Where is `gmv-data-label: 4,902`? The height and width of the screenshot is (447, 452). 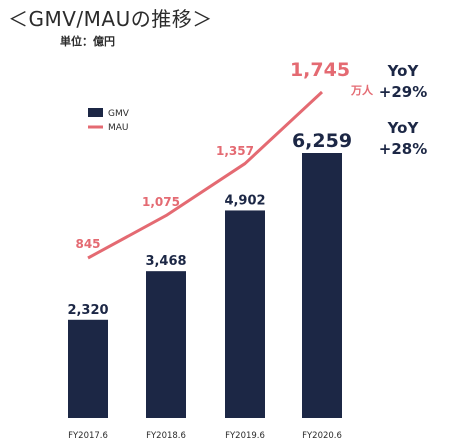
gmv-data-label: 4,902 is located at coordinates (244, 200).